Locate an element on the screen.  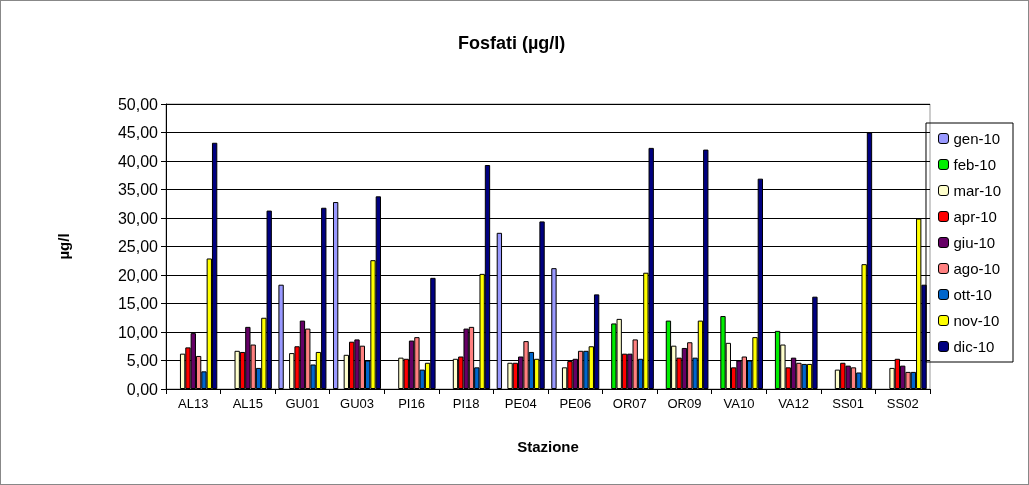
x-axis-title: Stazione is located at coordinates (548, 446).